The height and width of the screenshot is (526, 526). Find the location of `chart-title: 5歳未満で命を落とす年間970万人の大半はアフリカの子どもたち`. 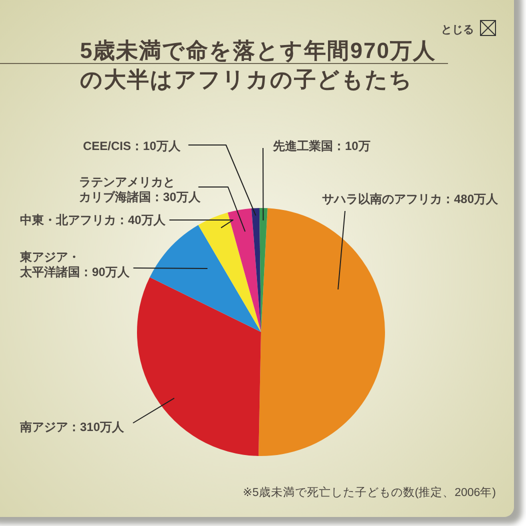

chart-title: 5歳未満で命を落とす年間970万人の大半はアフリカの子どもたち is located at coordinates (258, 65).